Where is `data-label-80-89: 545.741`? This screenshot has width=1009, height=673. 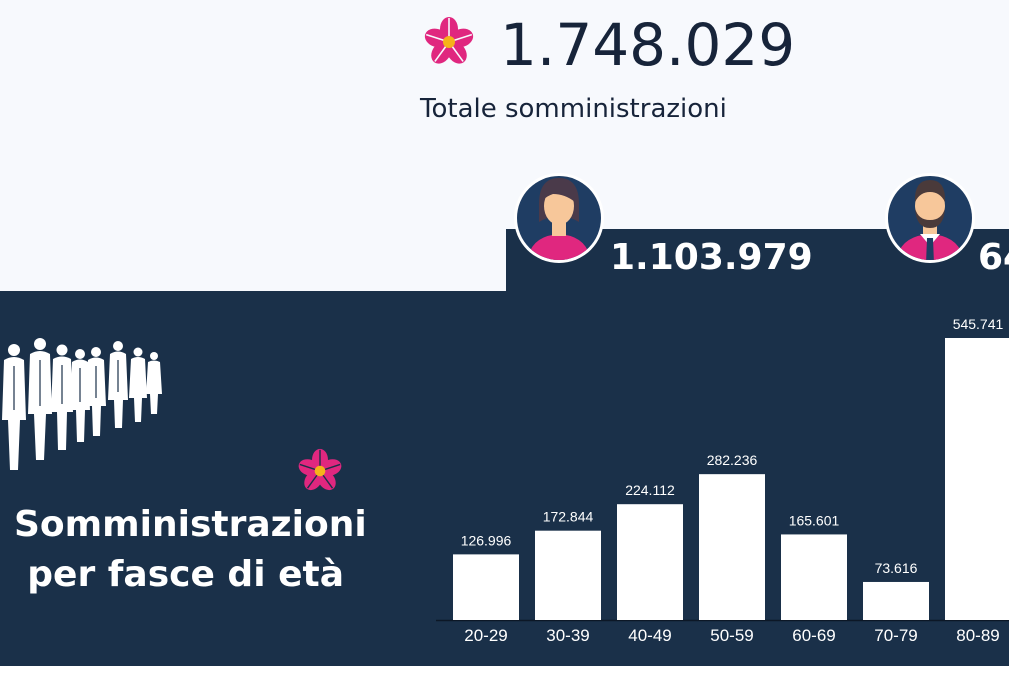
data-label-80-89: 545.741 is located at coordinates (978, 324).